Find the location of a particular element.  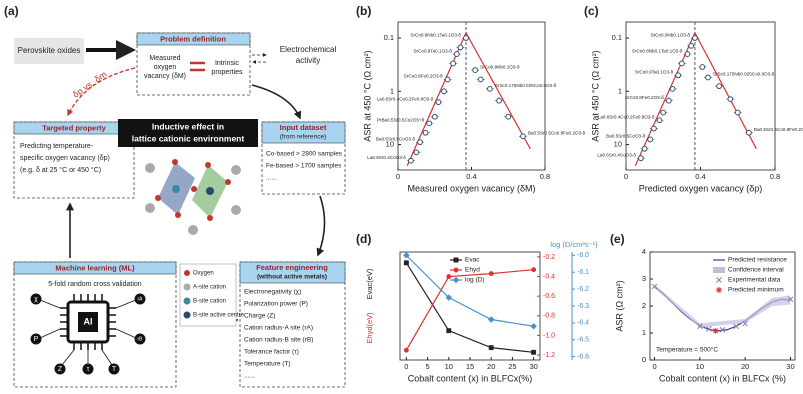

legend-label: Evac is located at coordinates (472, 260).